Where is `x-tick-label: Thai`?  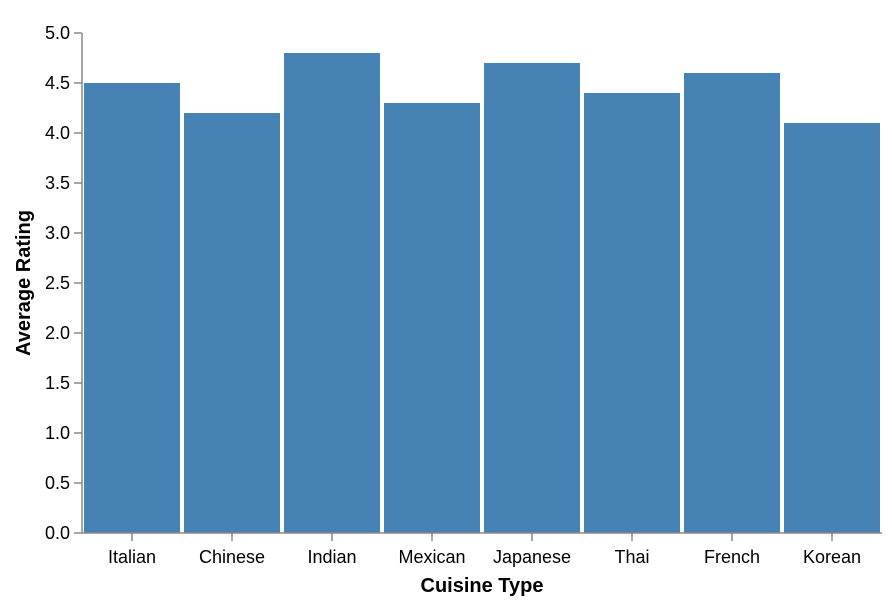
x-tick-label: Thai is located at coordinates (631, 557).